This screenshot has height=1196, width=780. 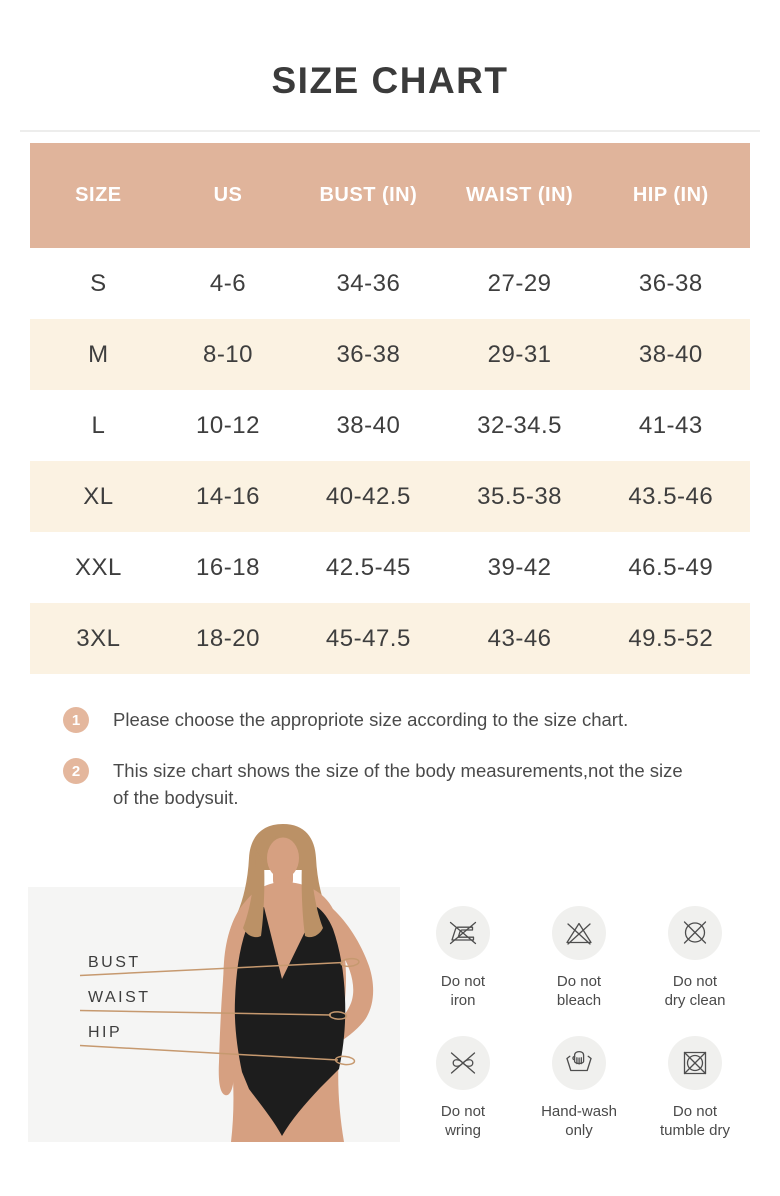 What do you see at coordinates (119, 997) in the screenshot?
I see `waist-label: WAIST` at bounding box center [119, 997].